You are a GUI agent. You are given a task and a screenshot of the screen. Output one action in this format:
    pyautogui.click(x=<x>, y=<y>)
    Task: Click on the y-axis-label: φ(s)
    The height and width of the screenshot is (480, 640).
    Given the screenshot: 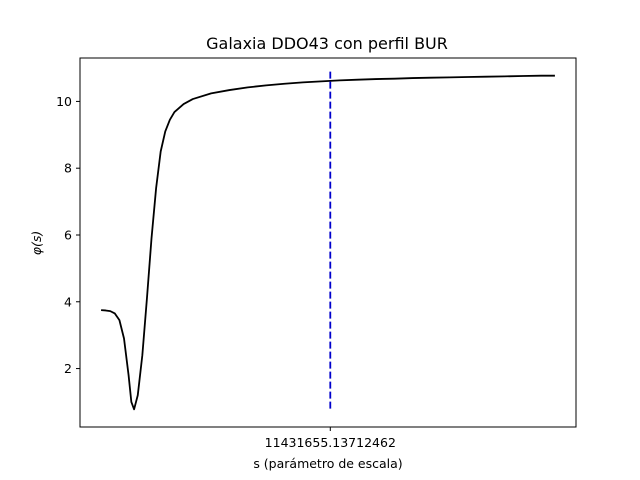 What is the action you would take?
    pyautogui.click(x=36, y=243)
    